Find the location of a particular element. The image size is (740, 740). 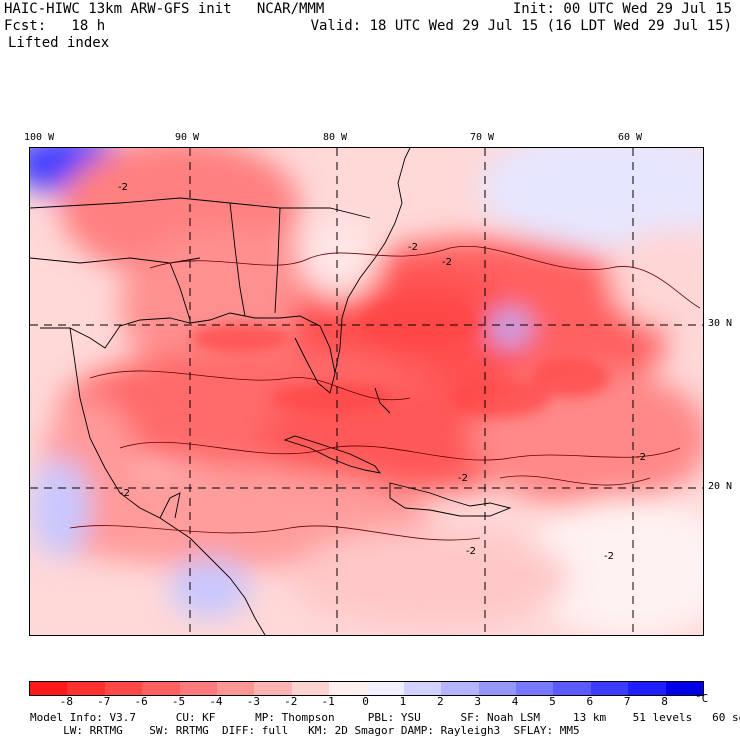

colorbar-tick-label: 1 is located at coordinates (403, 701).